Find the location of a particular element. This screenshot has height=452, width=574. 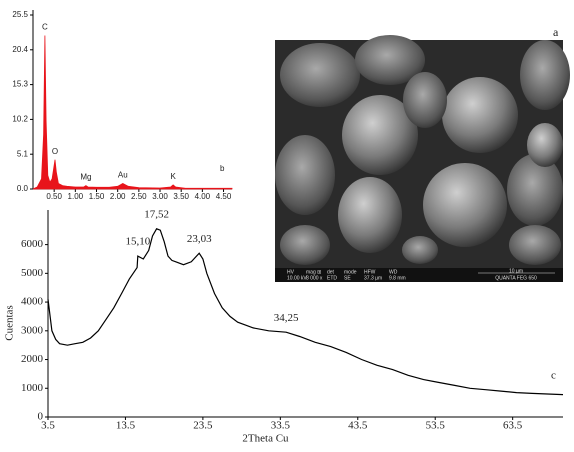

peak-label: C is located at coordinates (45, 27).